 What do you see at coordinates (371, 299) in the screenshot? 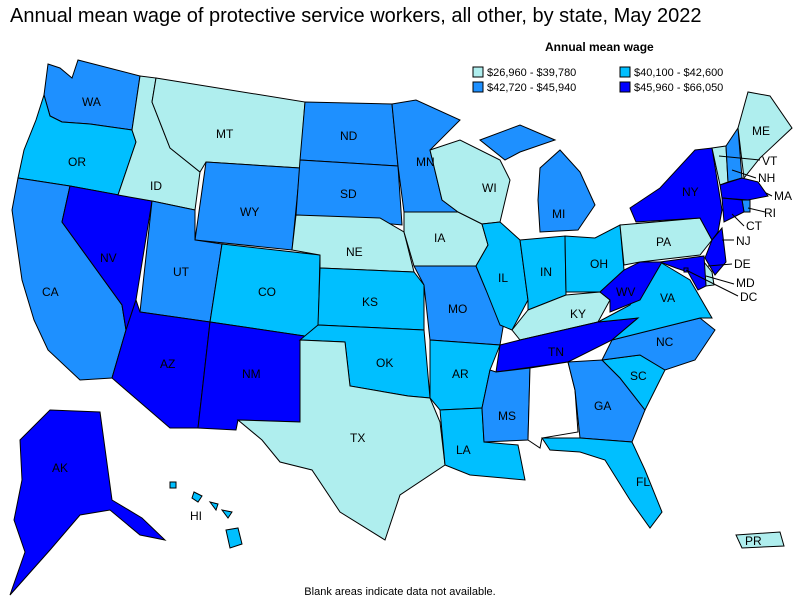
I see `state-ks` at bounding box center [371, 299].